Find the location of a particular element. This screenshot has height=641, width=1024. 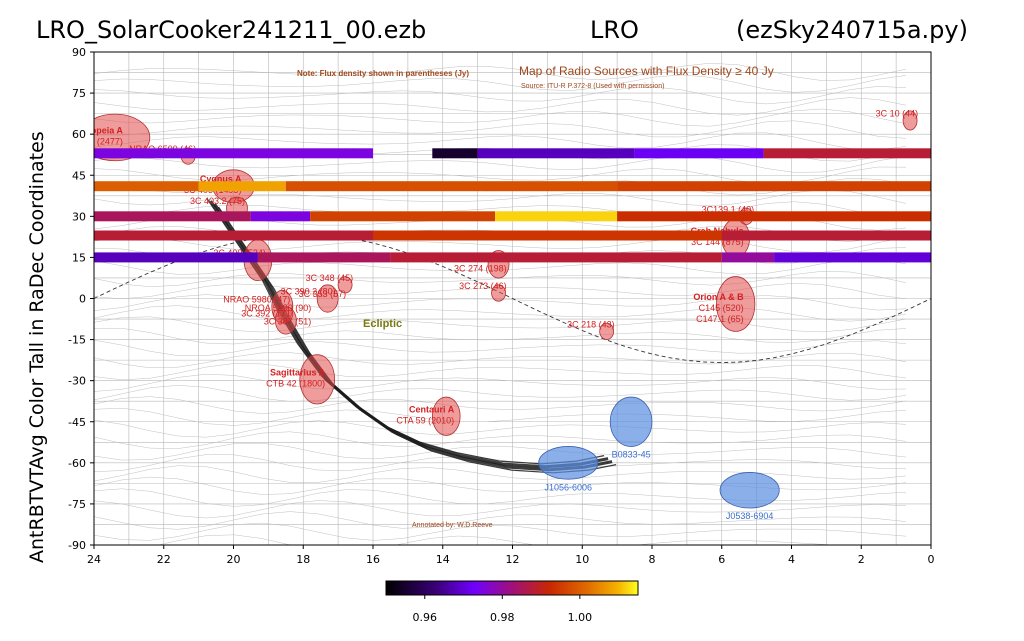

ecliptic-label: Ecliptic is located at coordinates (382, 324).